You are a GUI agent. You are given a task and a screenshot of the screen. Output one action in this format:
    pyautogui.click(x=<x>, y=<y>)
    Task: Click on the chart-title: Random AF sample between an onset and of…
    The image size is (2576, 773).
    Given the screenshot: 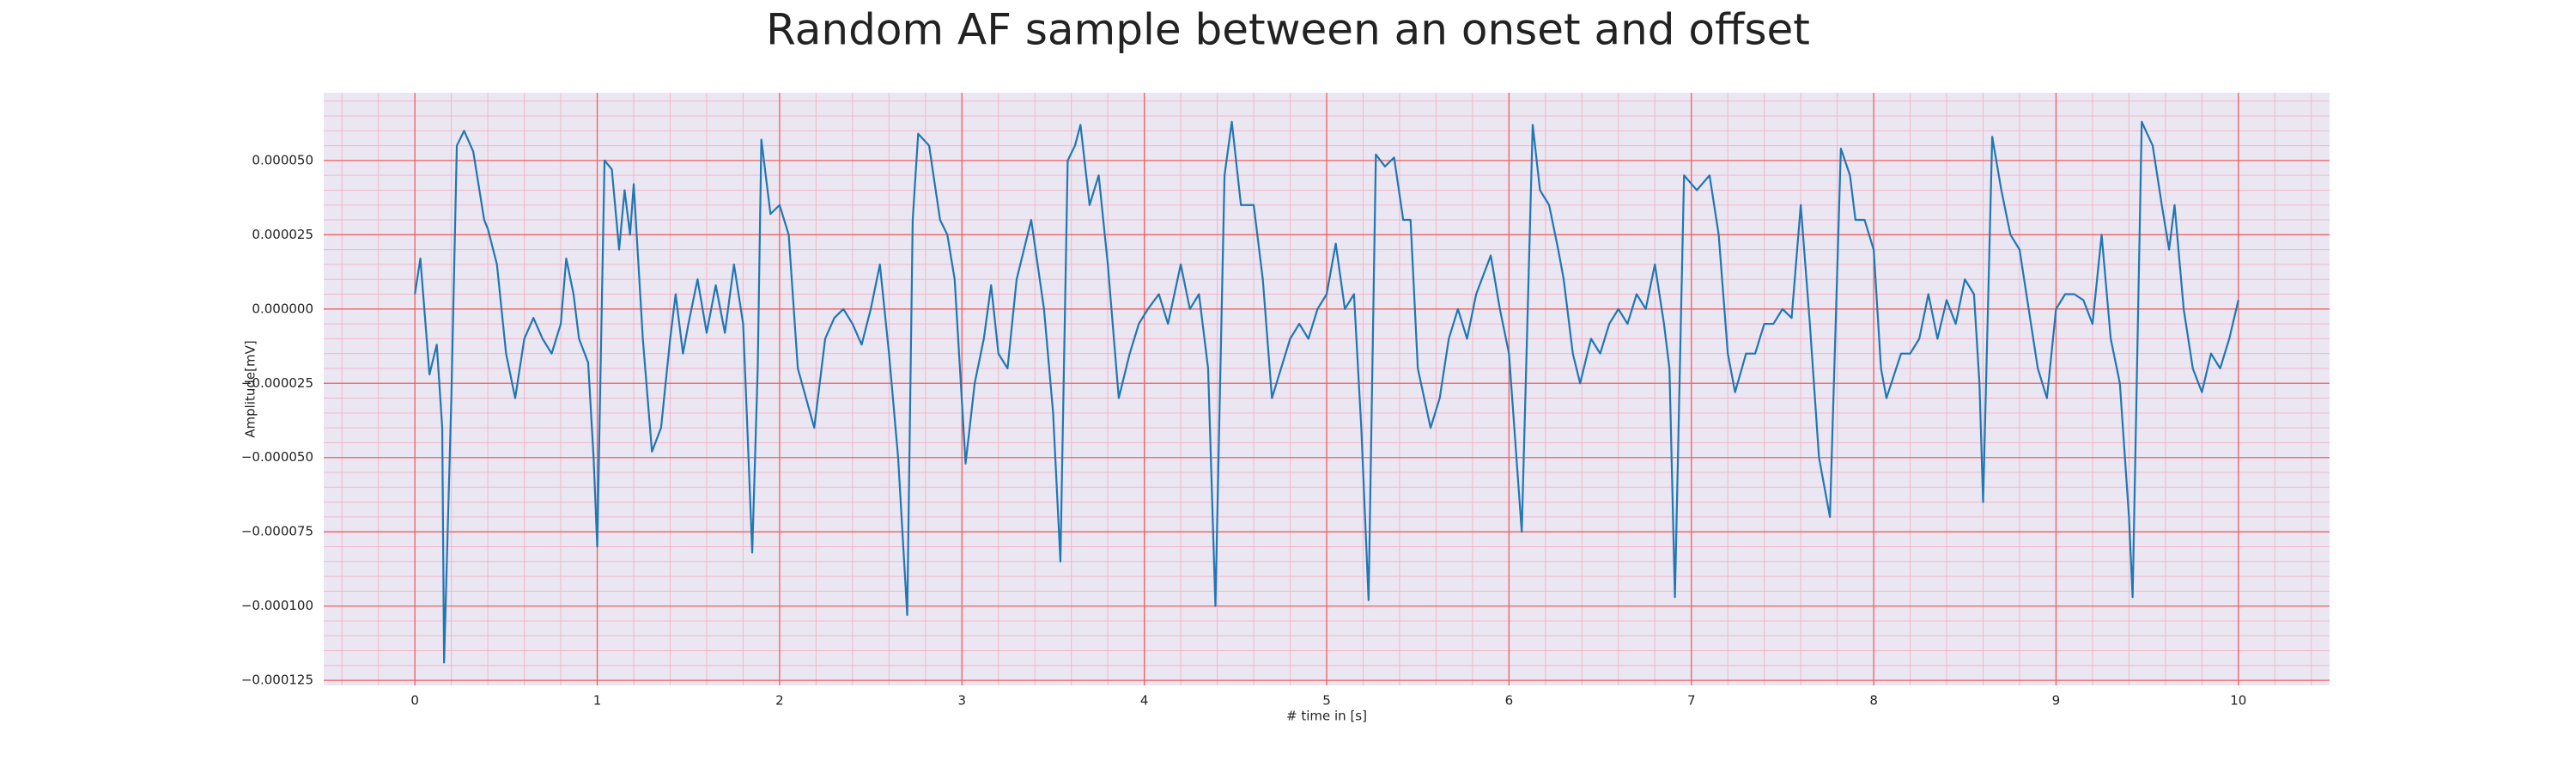 What is the action you would take?
    pyautogui.click(x=1288, y=30)
    